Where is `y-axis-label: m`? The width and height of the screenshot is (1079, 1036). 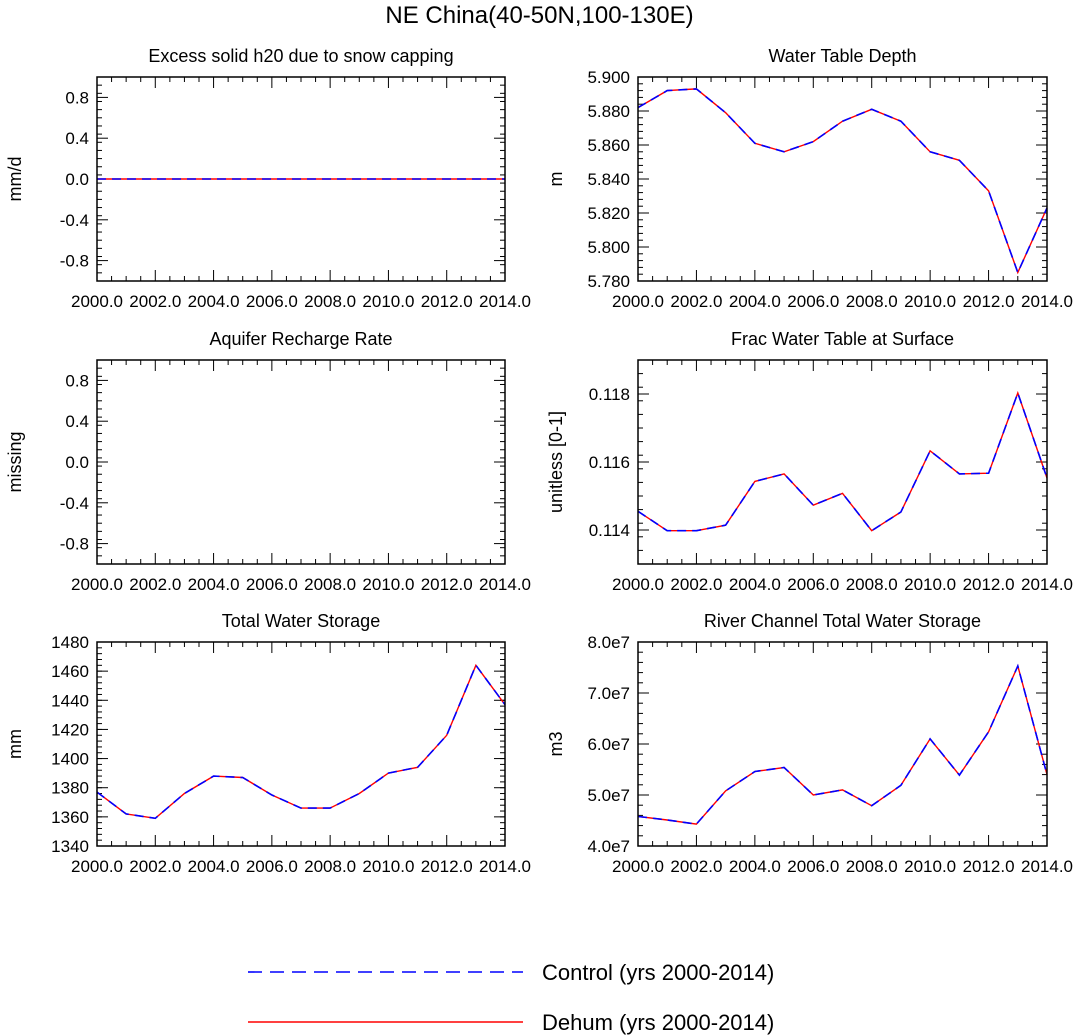 y-axis-label: m is located at coordinates (556, 179).